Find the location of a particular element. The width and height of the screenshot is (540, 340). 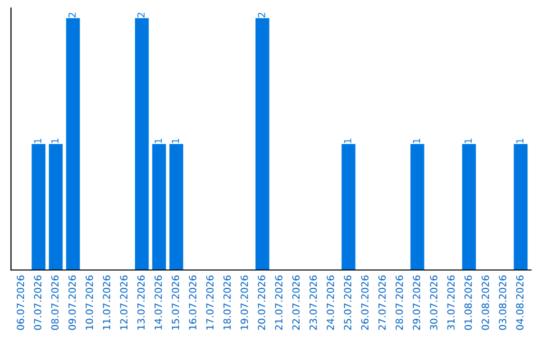

x-tick-label: 06.07.2026 is located at coordinates (20, 302).